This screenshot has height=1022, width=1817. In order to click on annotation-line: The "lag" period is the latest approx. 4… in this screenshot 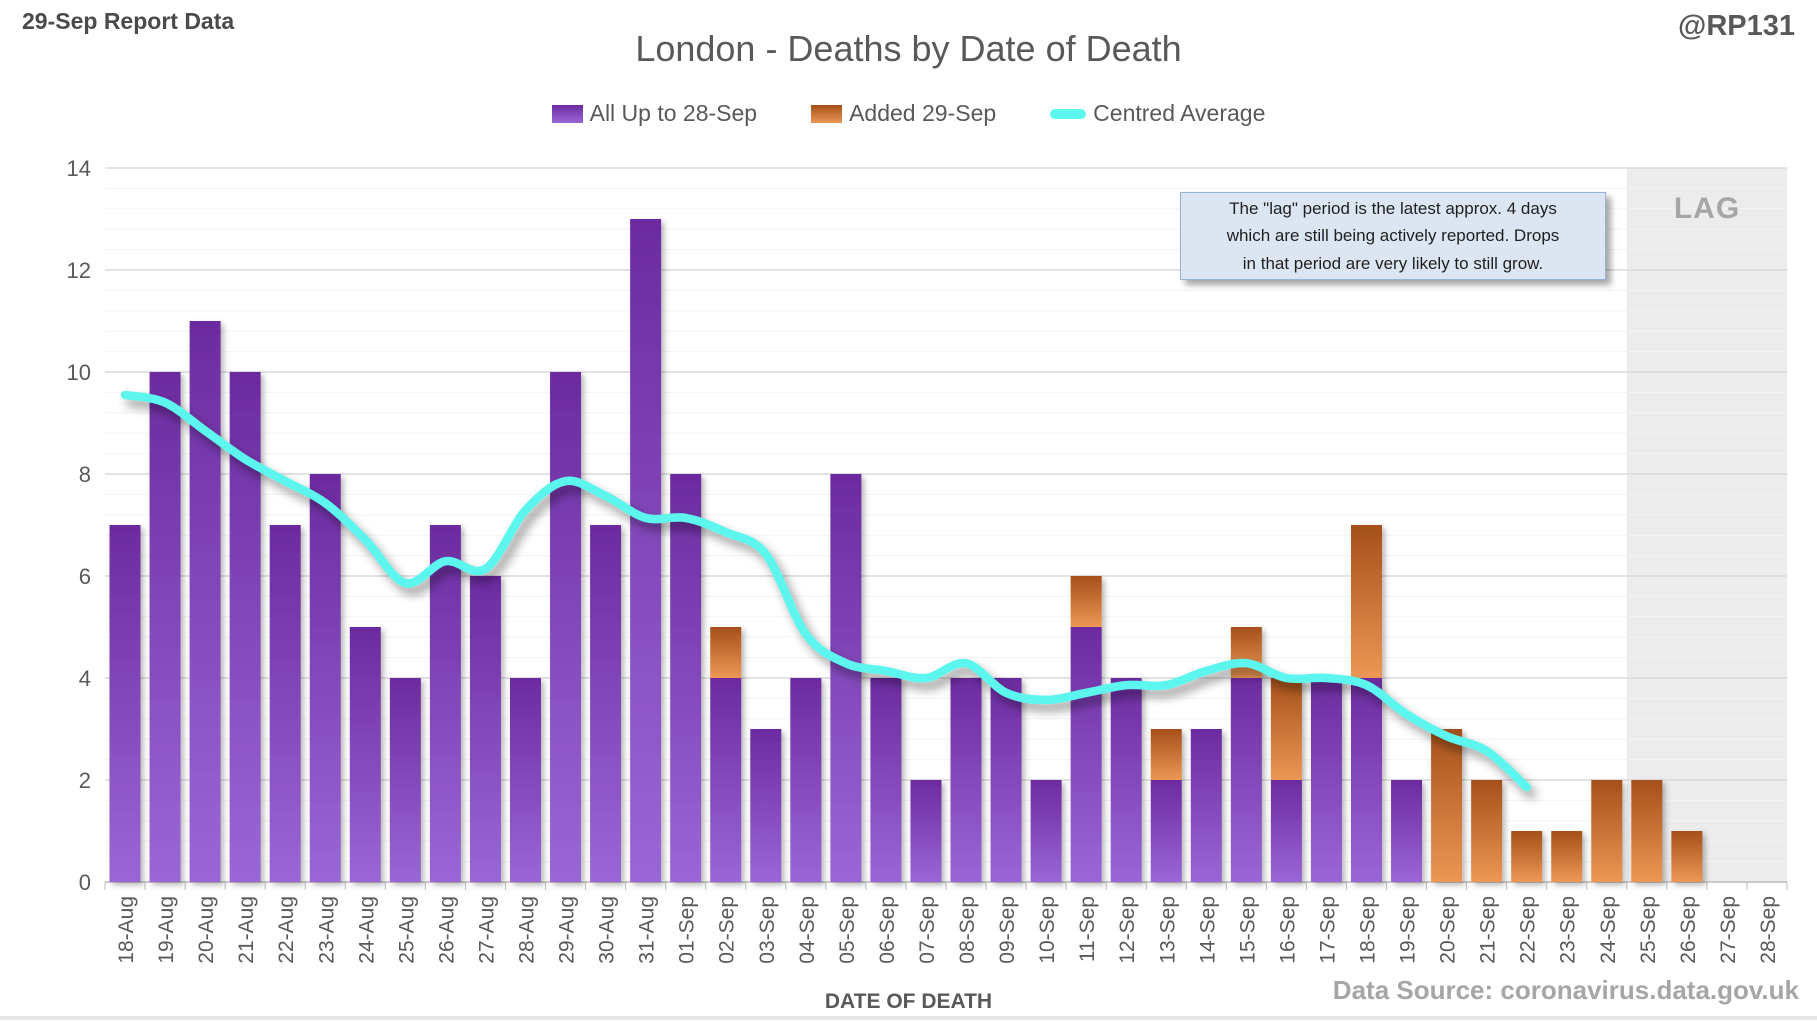, I will do `click(1393, 209)`.